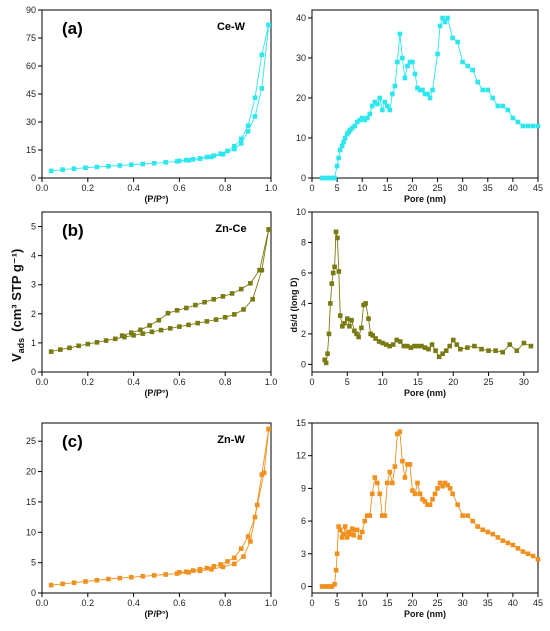  I want to click on panel-1: 0 5 10 15 20 25 30 35 40 45 0 10 20 30 40 Pore (nm), so click(419, 106).